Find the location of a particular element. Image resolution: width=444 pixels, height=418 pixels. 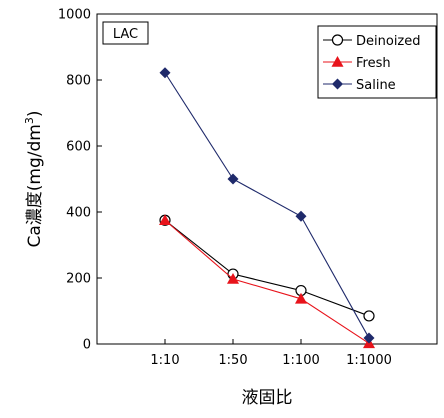

badge: LAC is located at coordinates (125, 33).